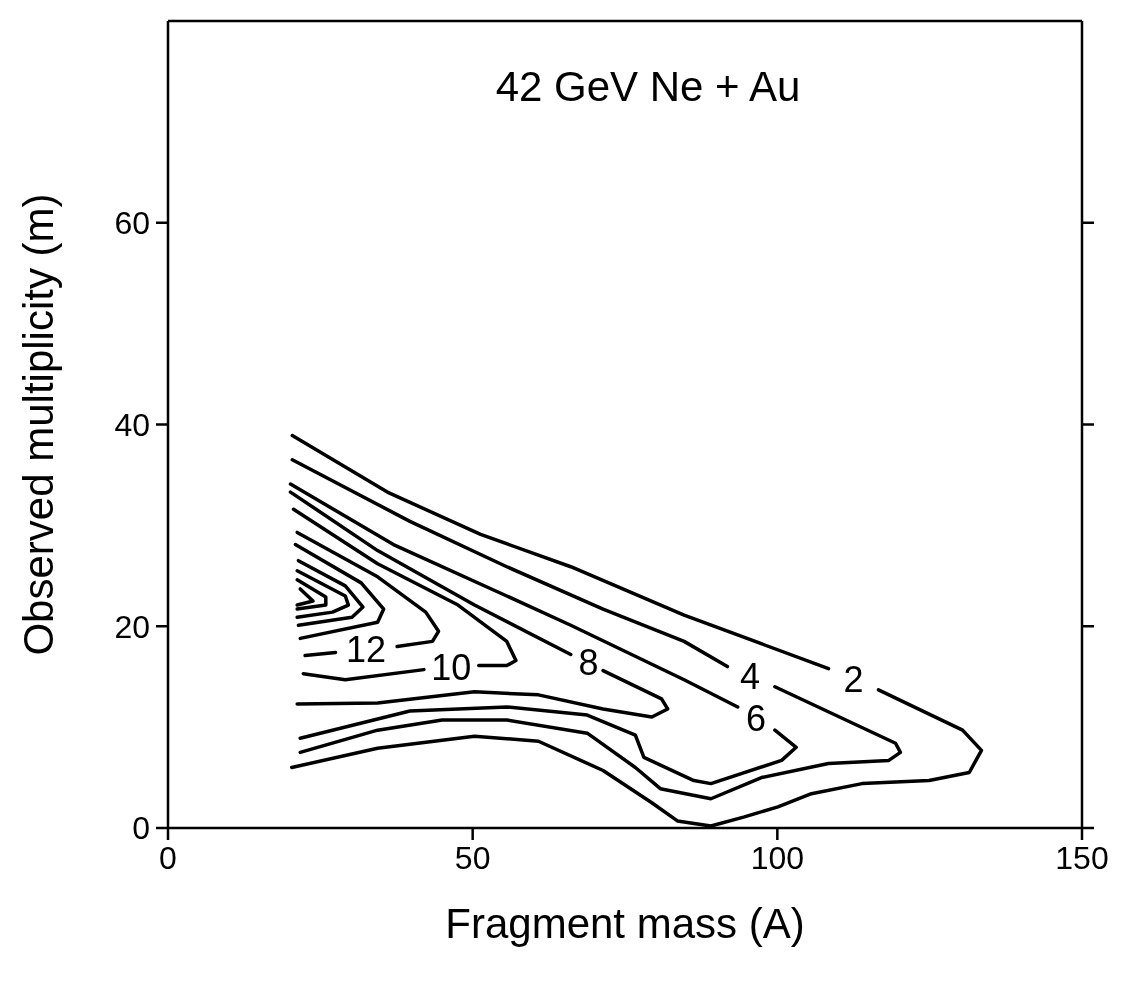  Describe the element at coordinates (141, 828) in the screenshot. I see `y-tick-label: 0` at that location.